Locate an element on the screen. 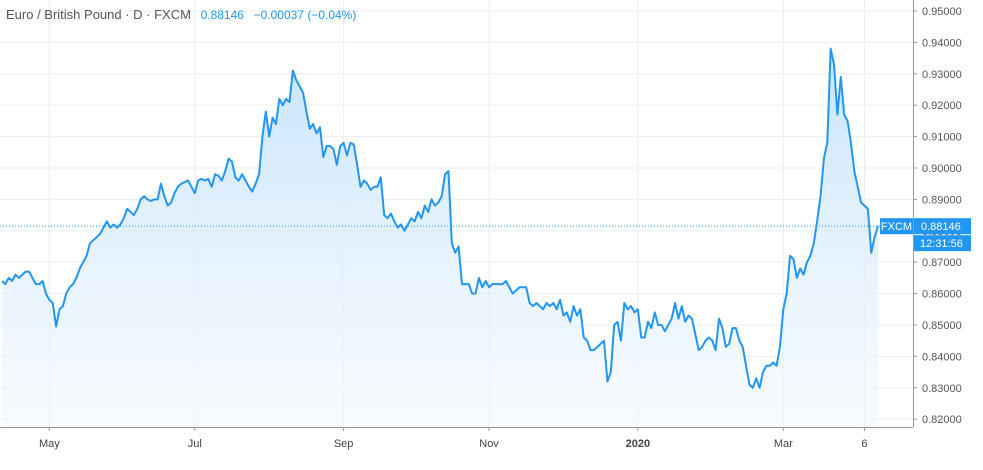 This screenshot has height=470, width=983. y-tick-label: 0.94000 is located at coordinates (942, 43).